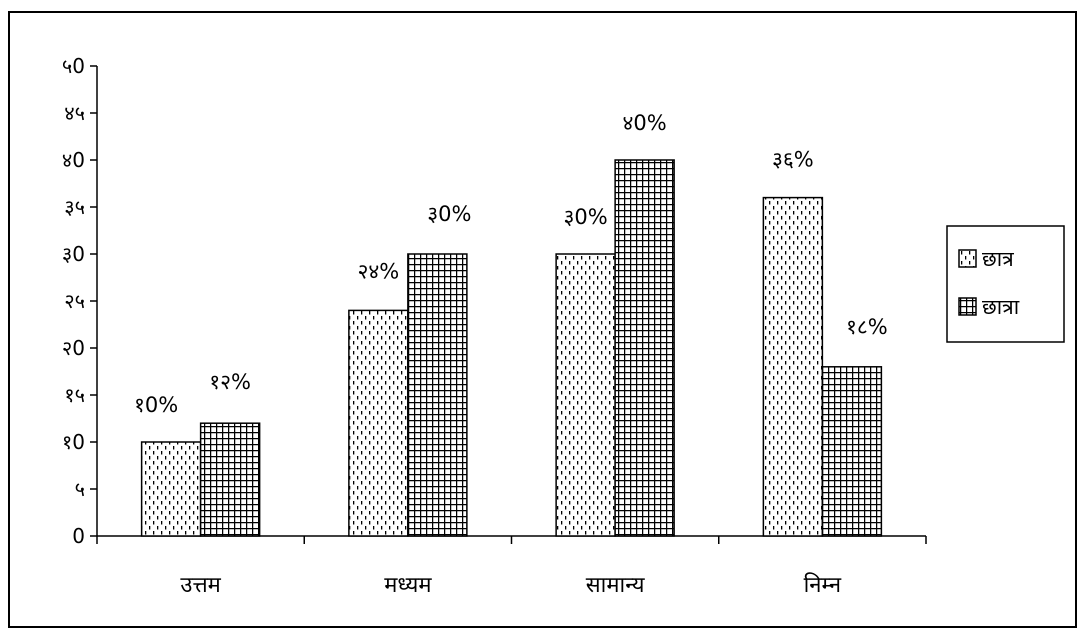 Image resolution: width=1086 pixels, height=638 pixels. Describe the element at coordinates (73, 66) in the screenshot. I see `y-tick-label: ५0` at that location.